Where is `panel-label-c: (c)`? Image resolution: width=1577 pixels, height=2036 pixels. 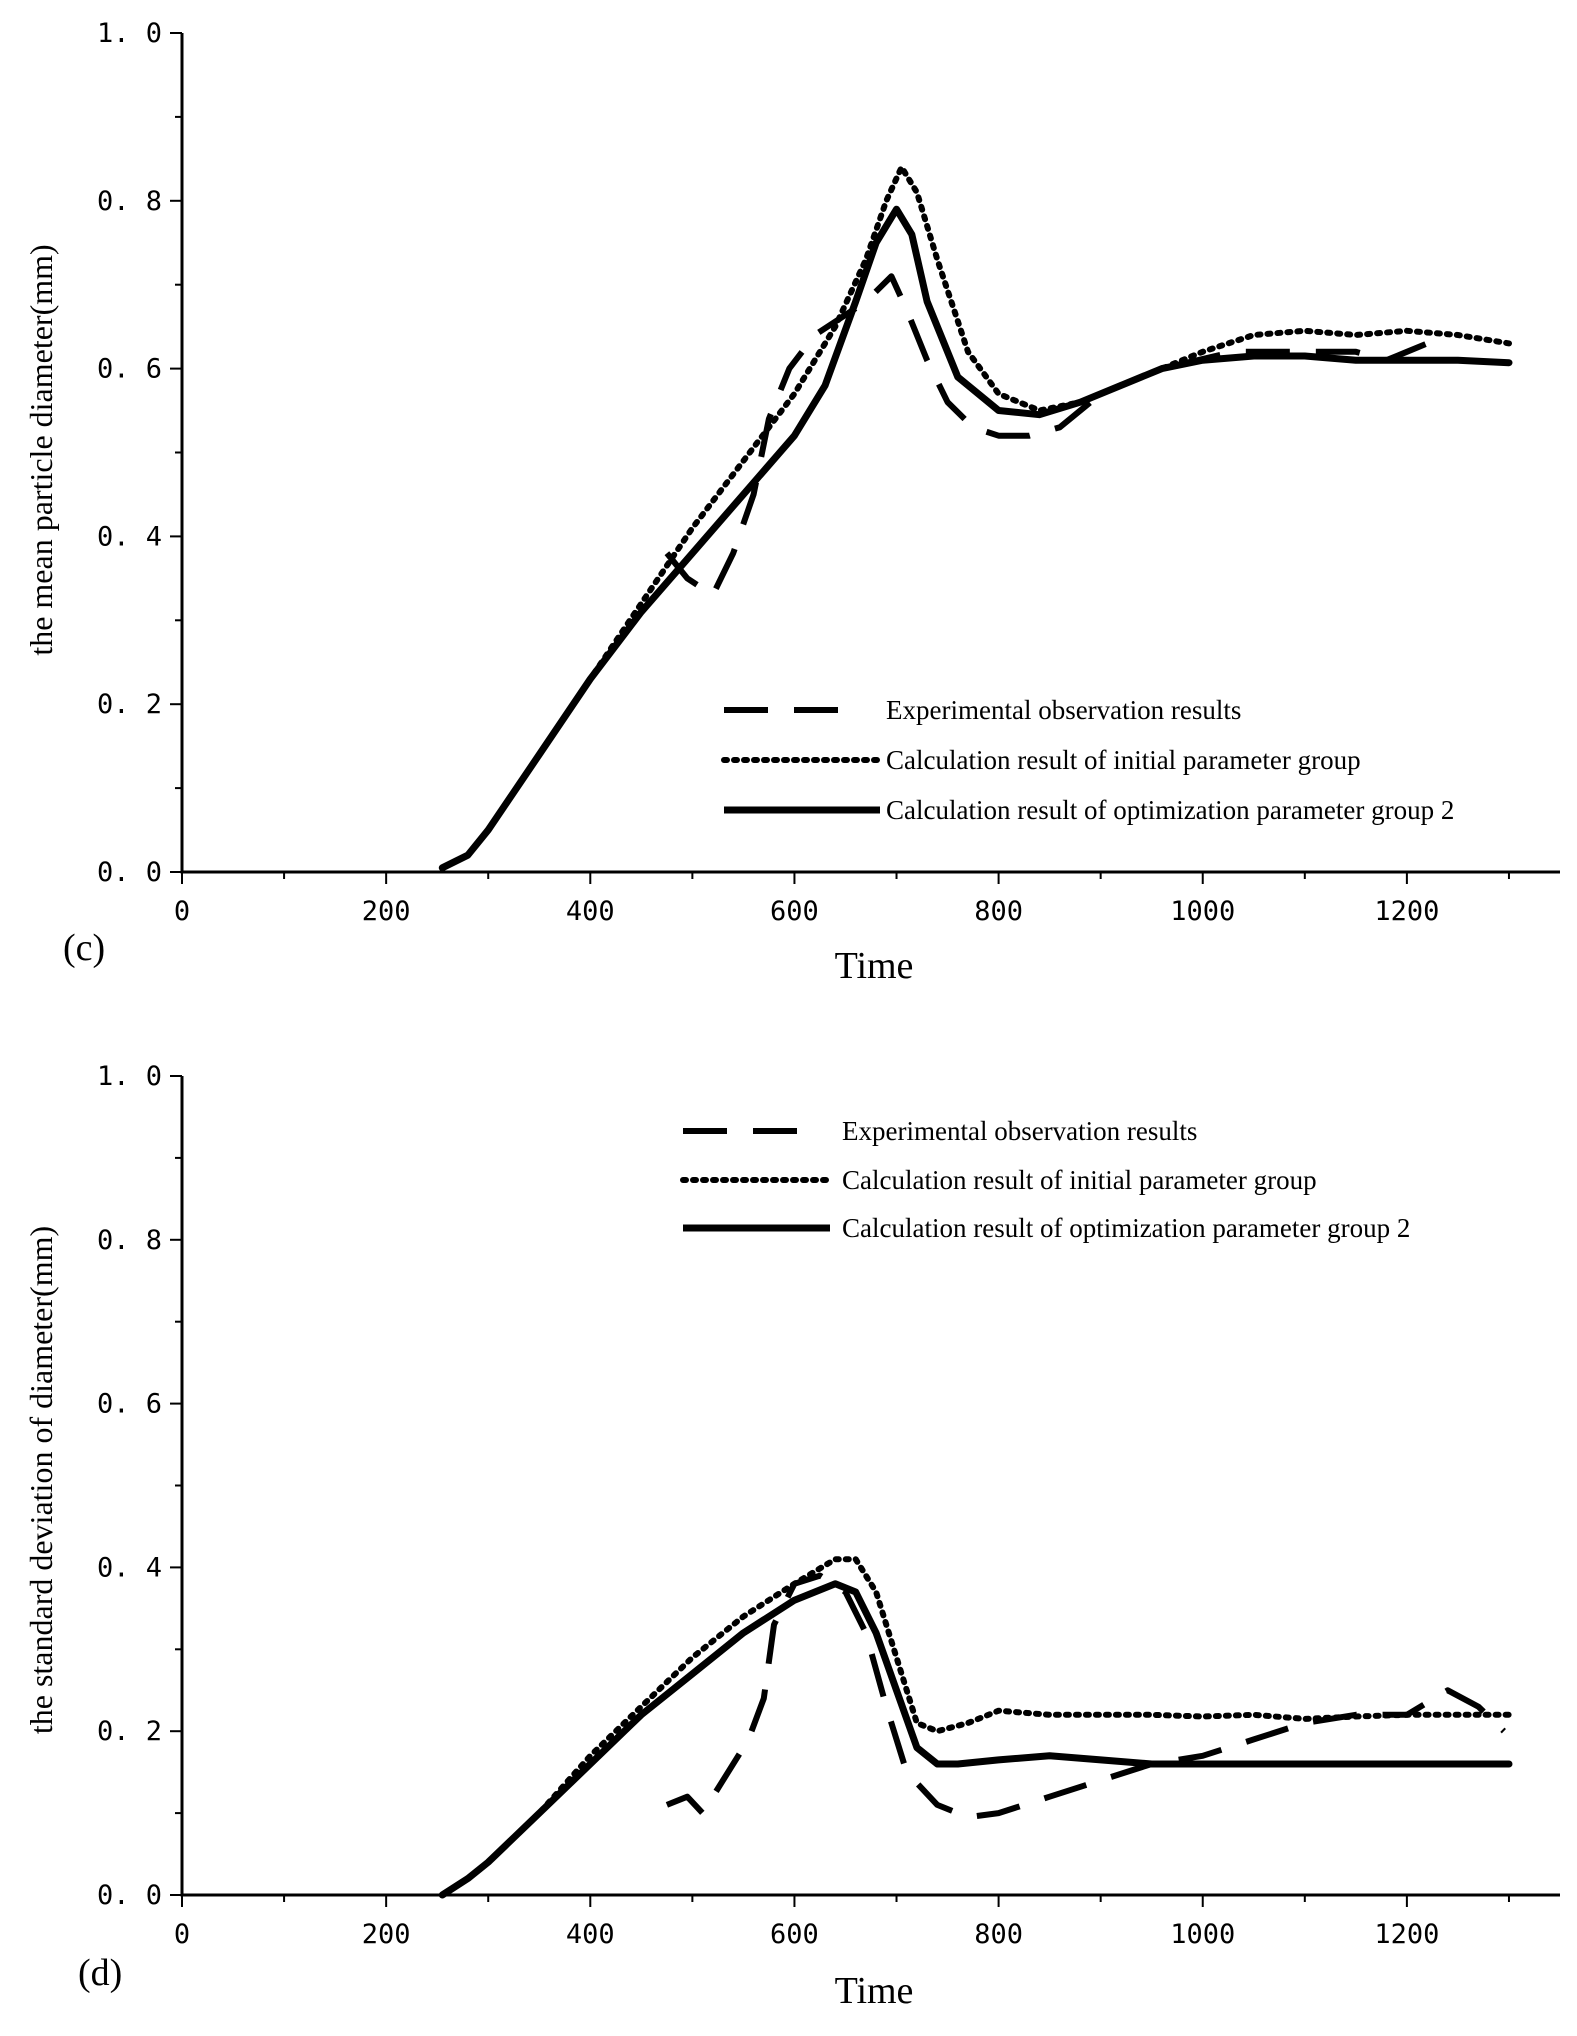
panel-label-c: (c) is located at coordinates (84, 948).